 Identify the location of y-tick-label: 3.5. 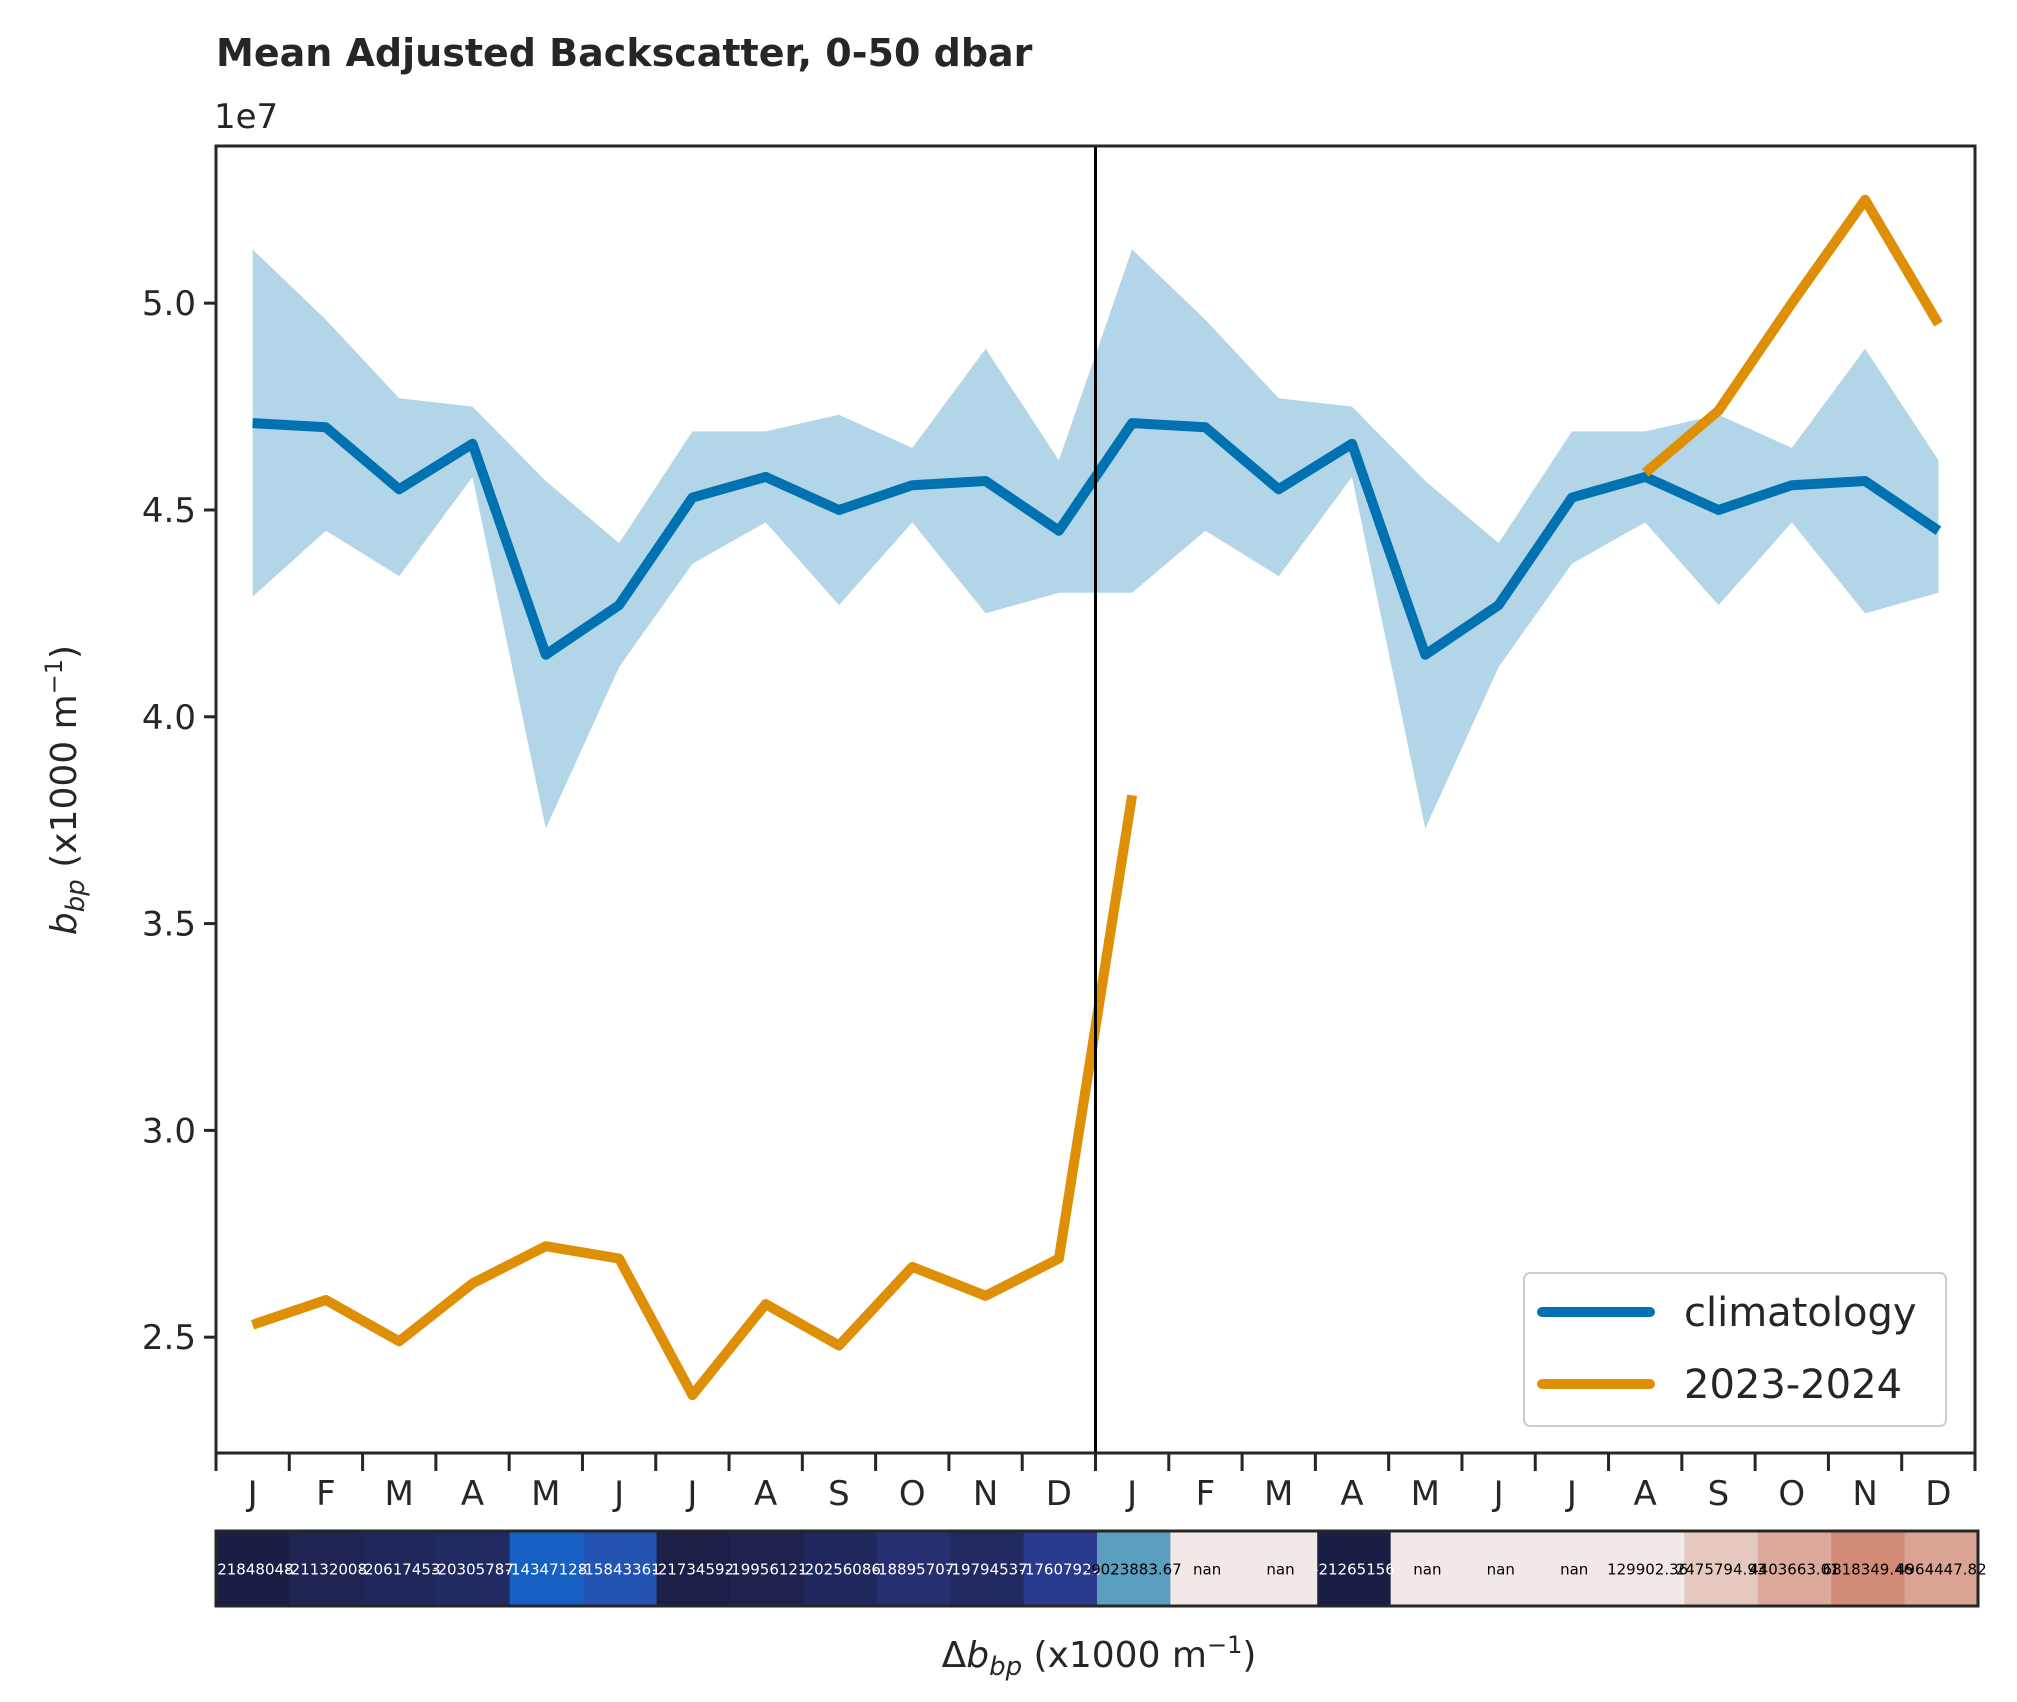
(169, 925).